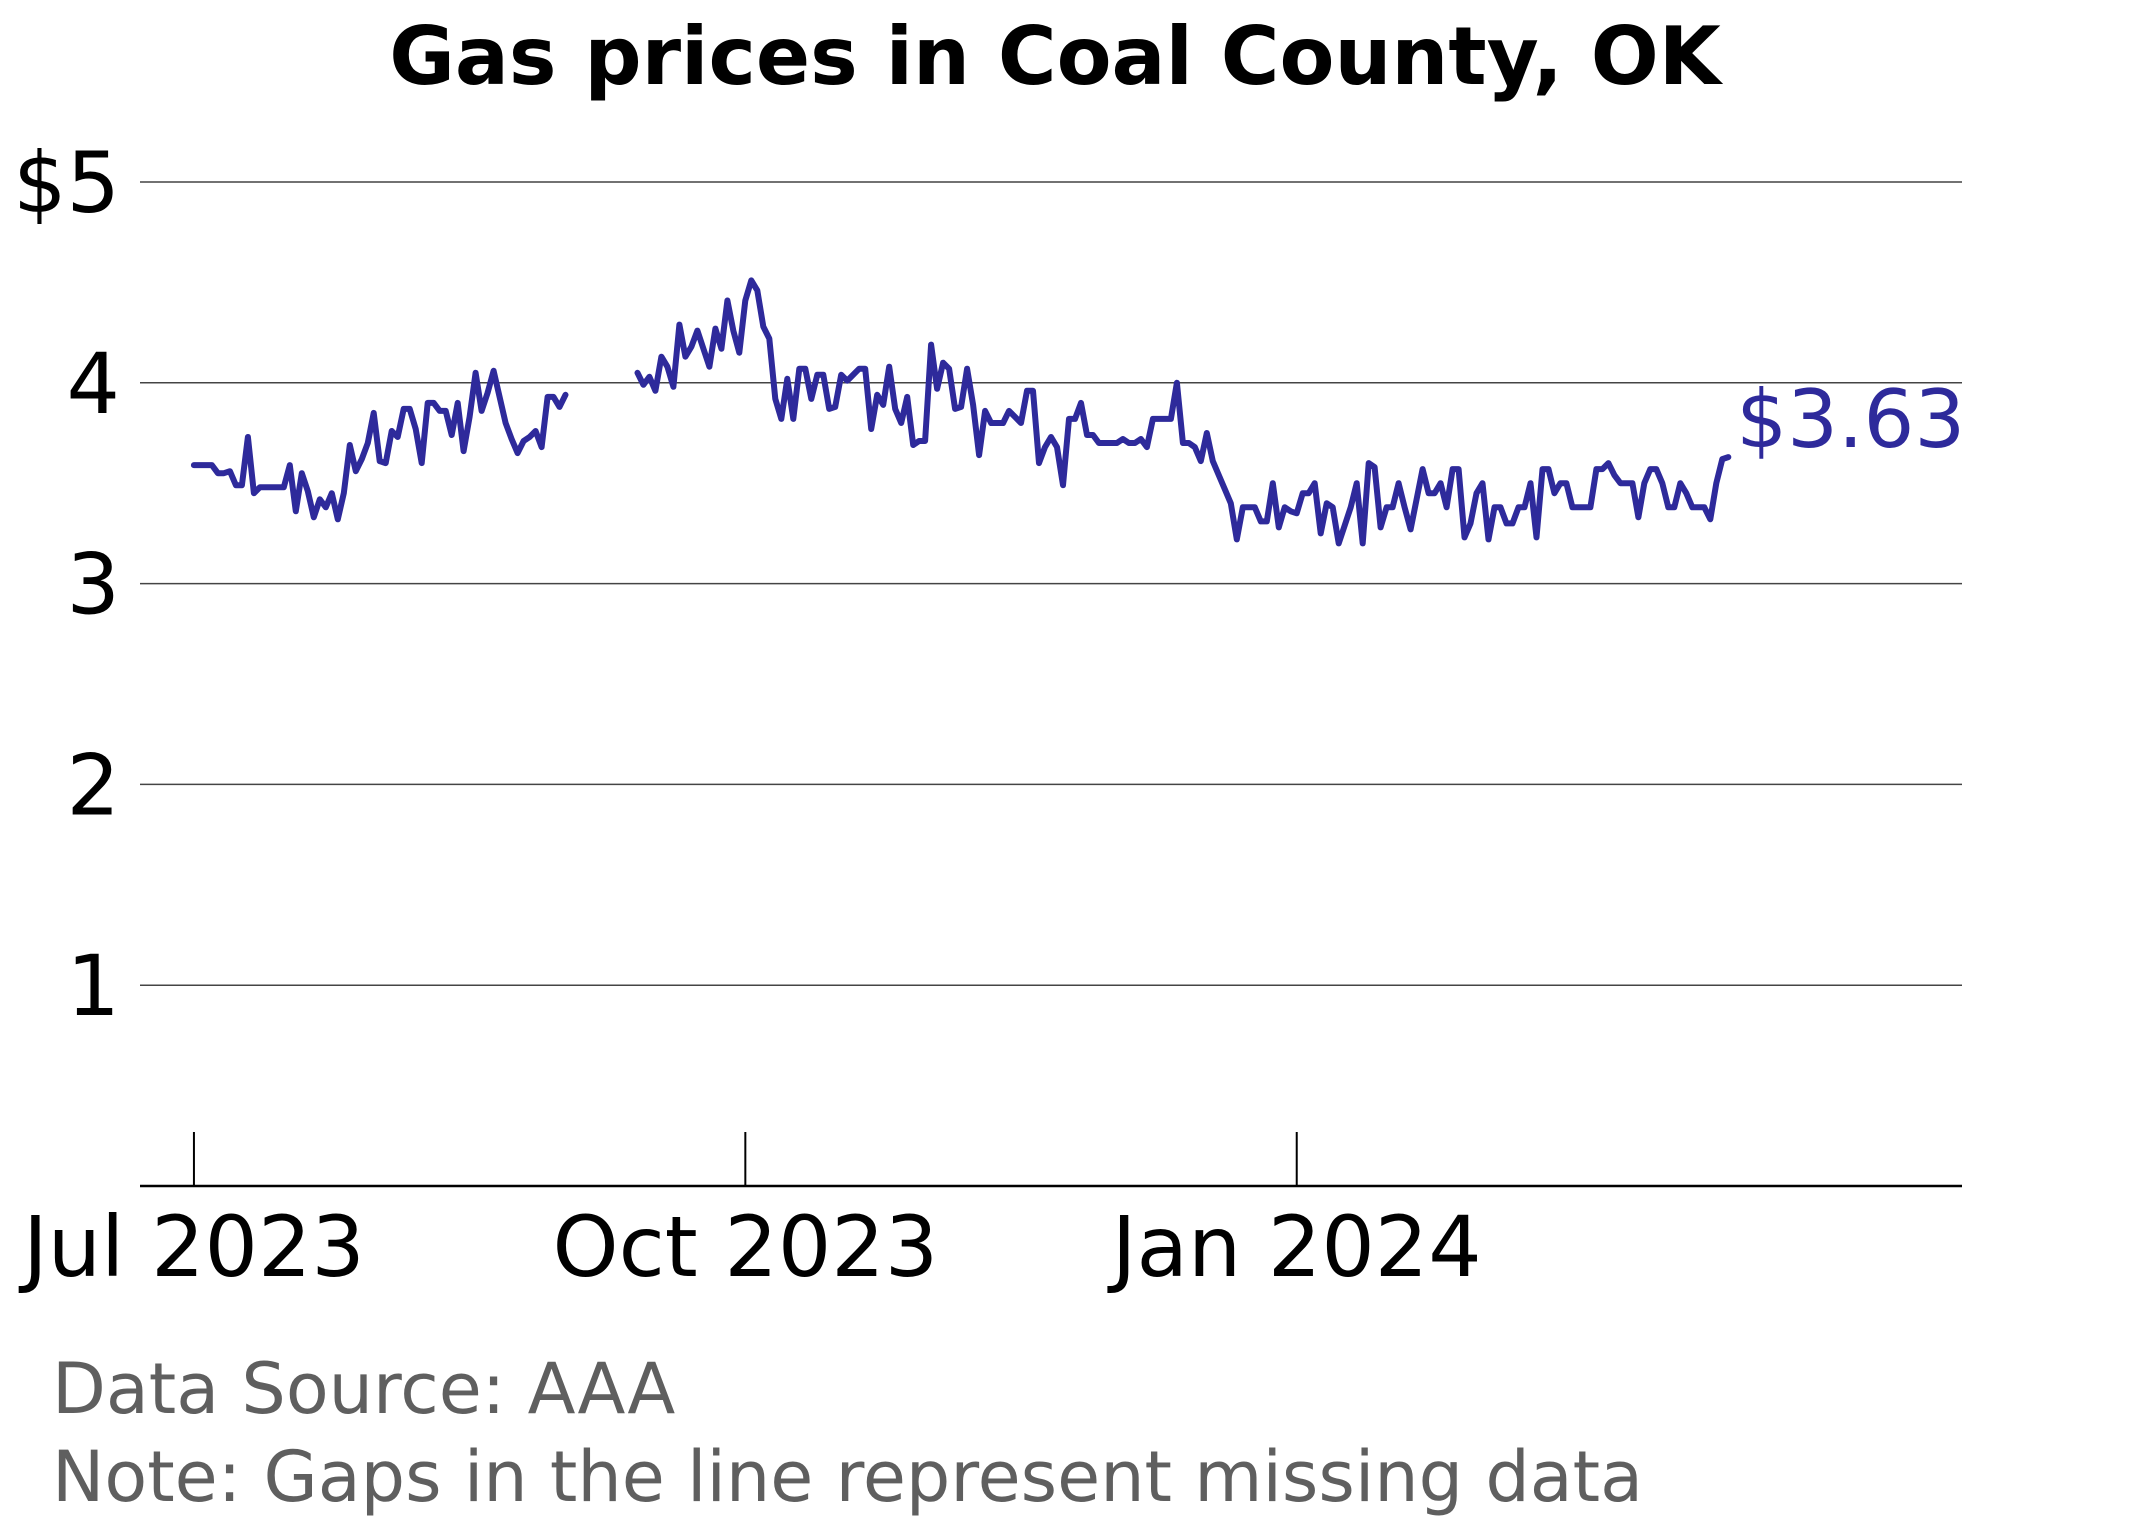 The image size is (2132, 1524). I want to click on chart-title: Gas prices in Coal County, OK, so click(1056, 56).